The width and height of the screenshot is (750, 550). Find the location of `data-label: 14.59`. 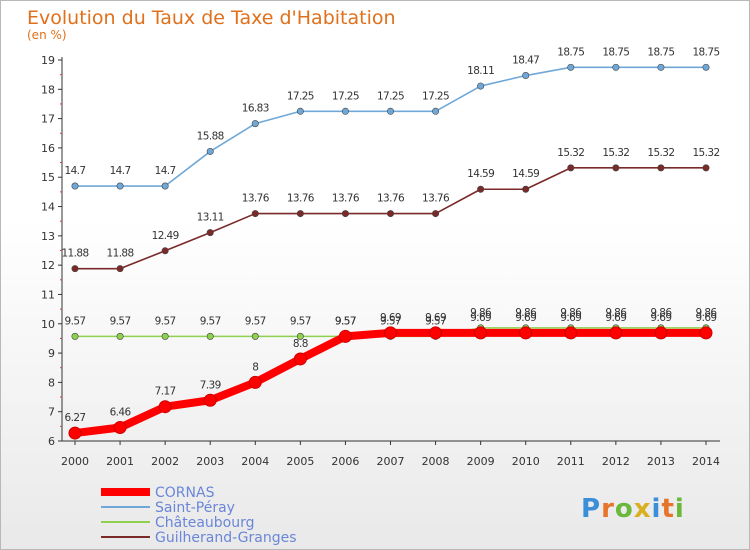

data-label: 14.59 is located at coordinates (480, 174).